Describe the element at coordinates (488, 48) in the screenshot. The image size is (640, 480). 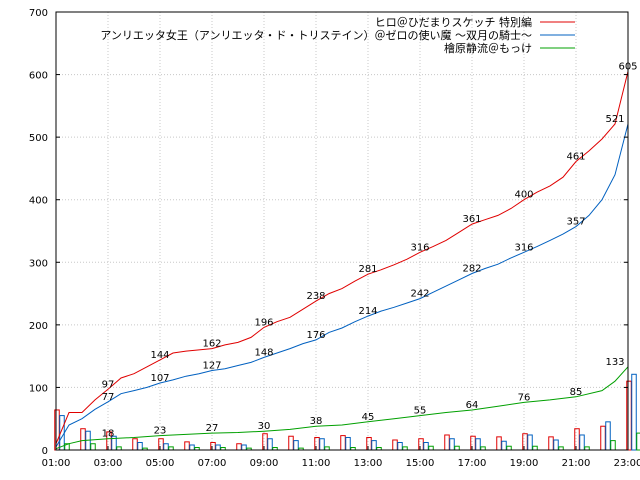
I see `legend-label: 檜原静流＠もっけ` at that location.